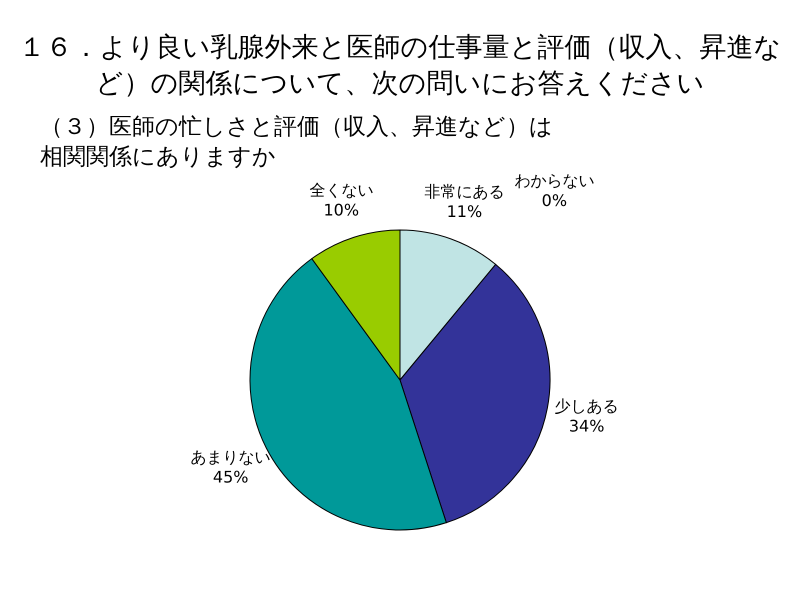 This screenshot has height=600, width=800. Describe the element at coordinates (586, 426) in the screenshot. I see `data-label: 34%` at that location.